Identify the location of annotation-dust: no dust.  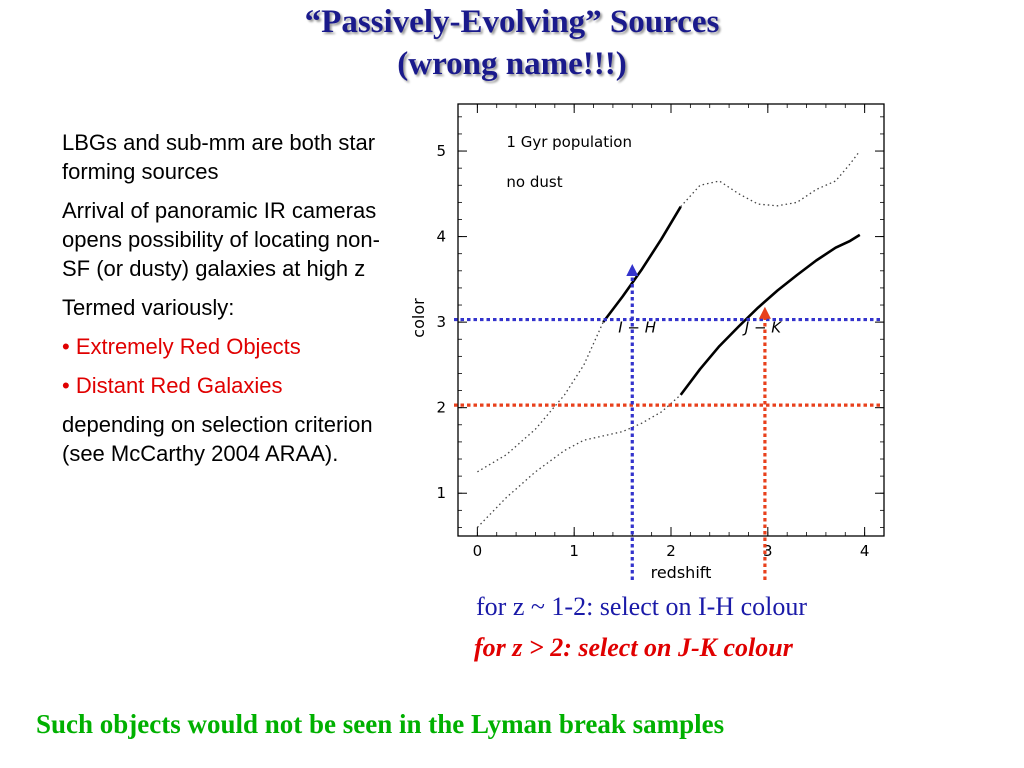
(534, 182).